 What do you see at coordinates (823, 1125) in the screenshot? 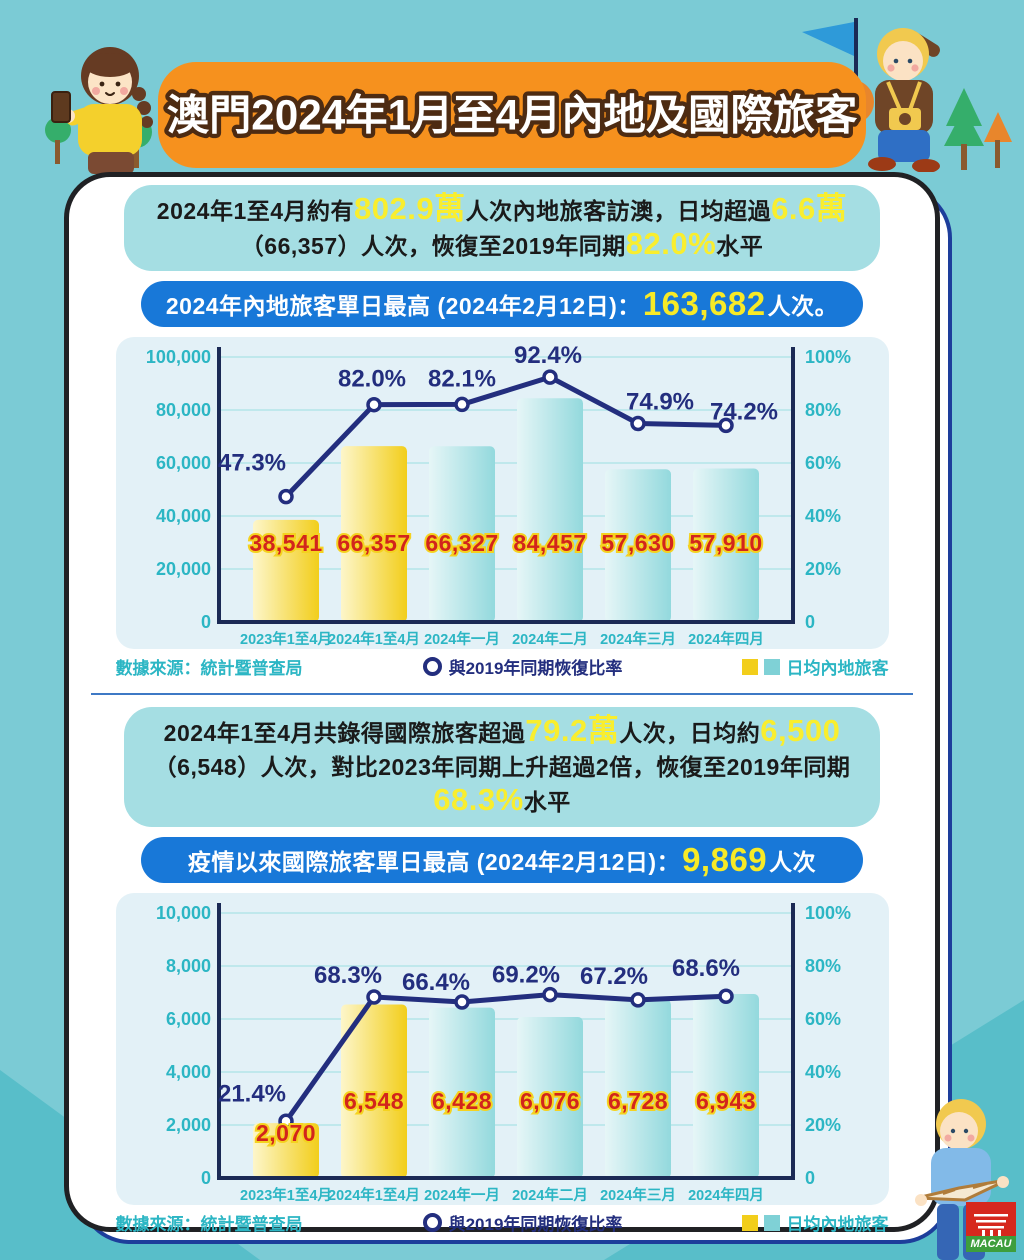
I see `svg-text: 20%` at bounding box center [823, 1125].